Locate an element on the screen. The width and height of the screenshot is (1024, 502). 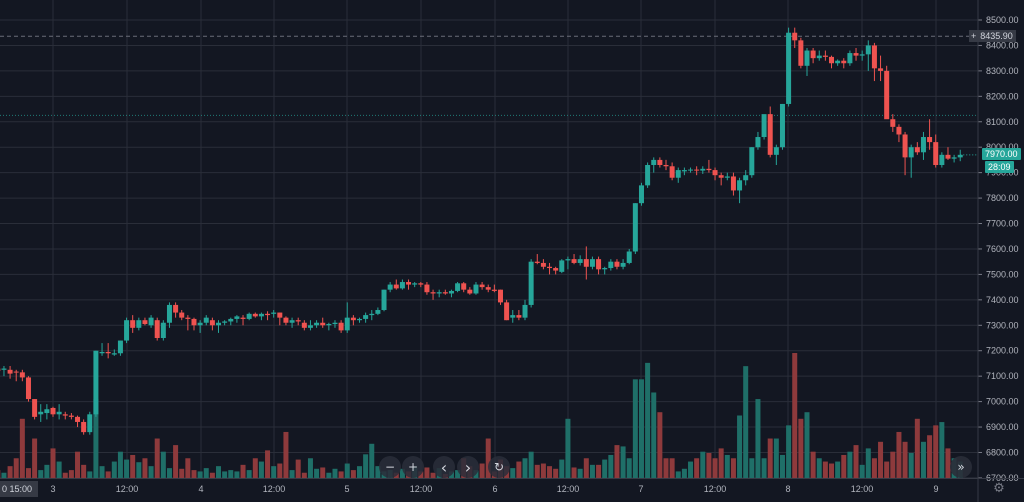
time-axis-label: 5 is located at coordinates (346, 489).